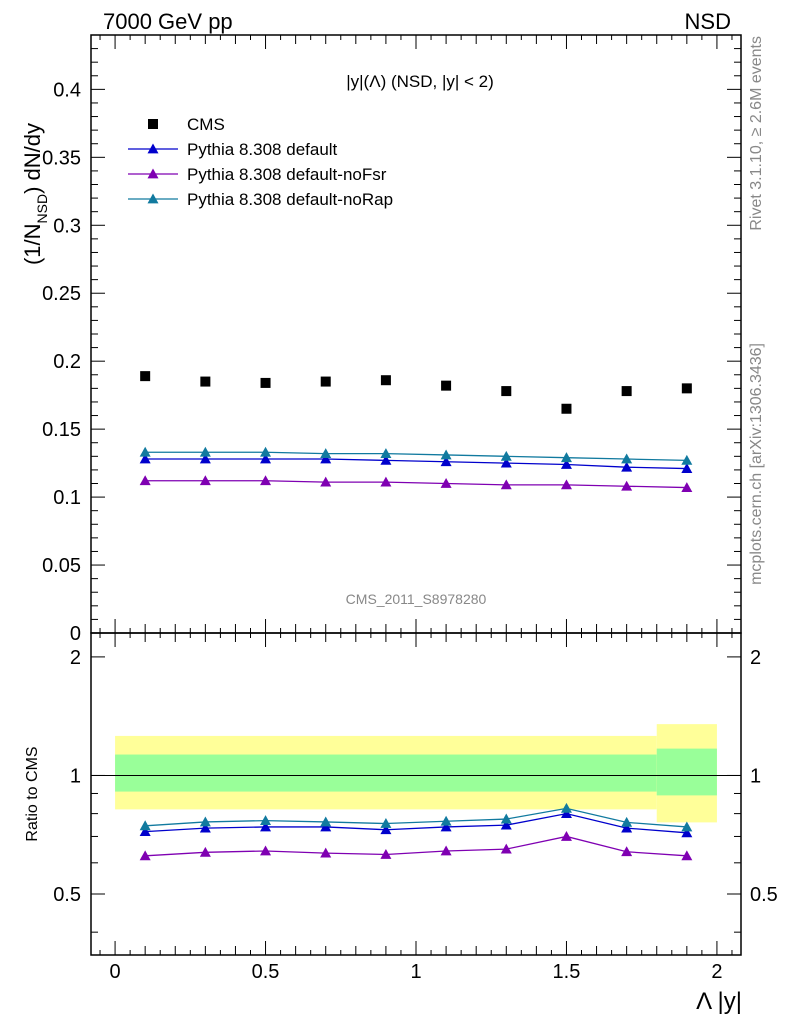 This screenshot has width=786, height=1024. Describe the element at coordinates (115, 972) in the screenshot. I see `x-tick-label: 0` at that location.